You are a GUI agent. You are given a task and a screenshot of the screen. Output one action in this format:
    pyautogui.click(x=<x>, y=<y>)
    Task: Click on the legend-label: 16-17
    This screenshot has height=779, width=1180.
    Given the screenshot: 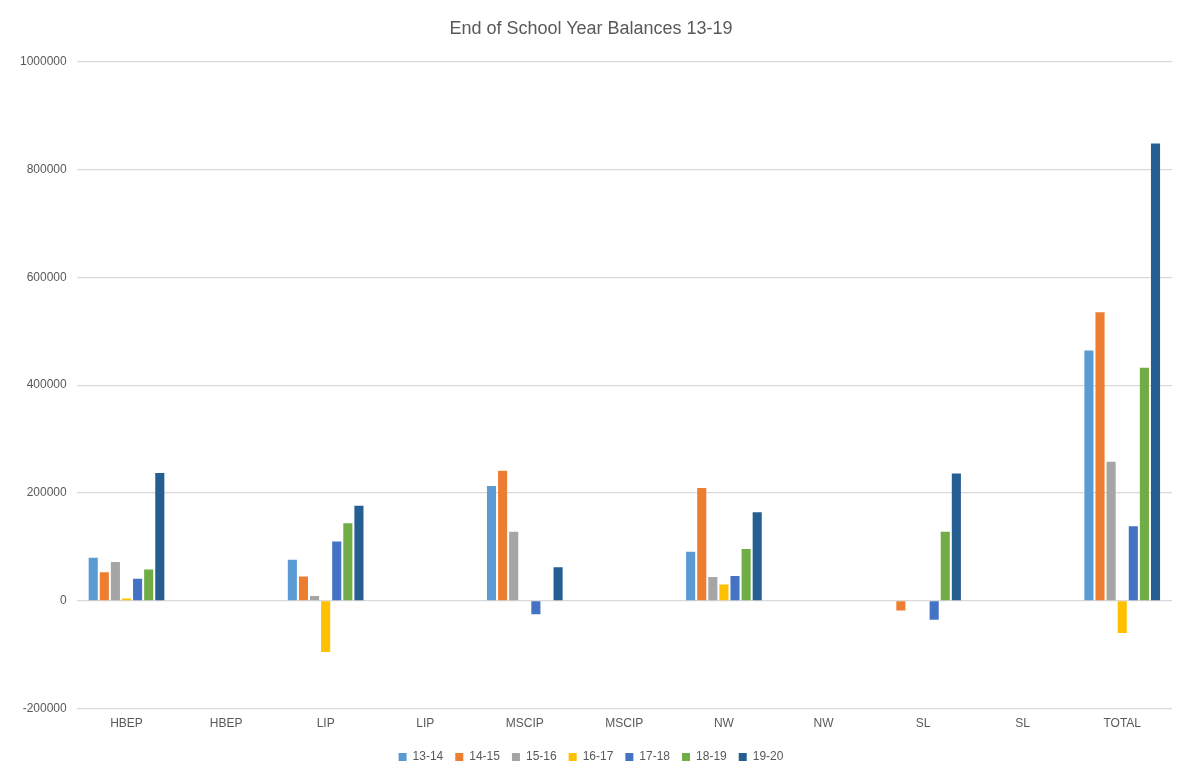 What is the action you would take?
    pyautogui.click(x=598, y=756)
    